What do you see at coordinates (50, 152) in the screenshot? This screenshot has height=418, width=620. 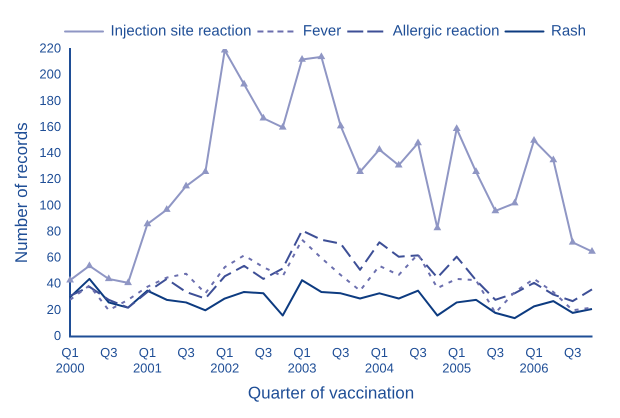 I see `y-tick-label: 140` at bounding box center [50, 152].